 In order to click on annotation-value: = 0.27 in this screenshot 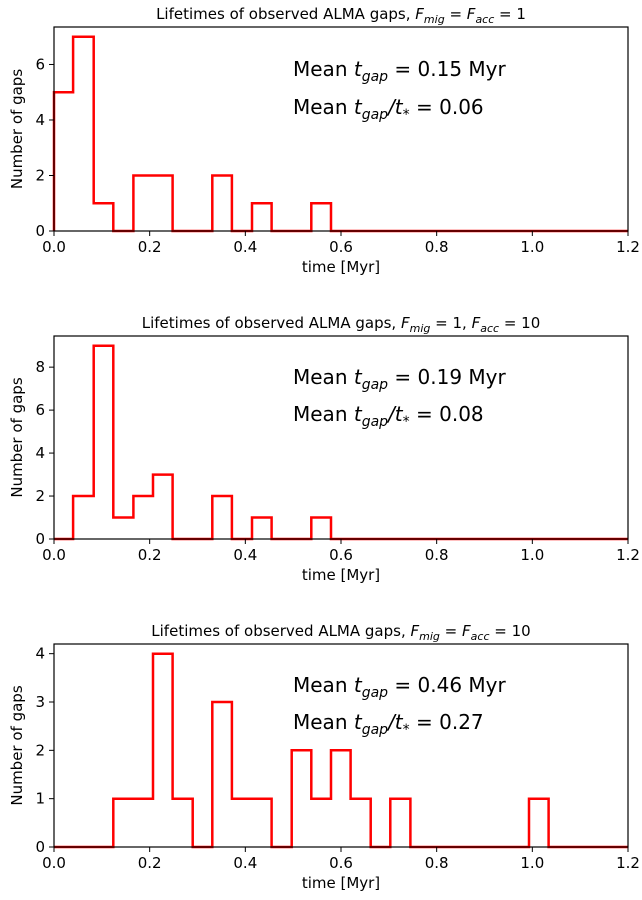, I will do `click(447, 722)`.